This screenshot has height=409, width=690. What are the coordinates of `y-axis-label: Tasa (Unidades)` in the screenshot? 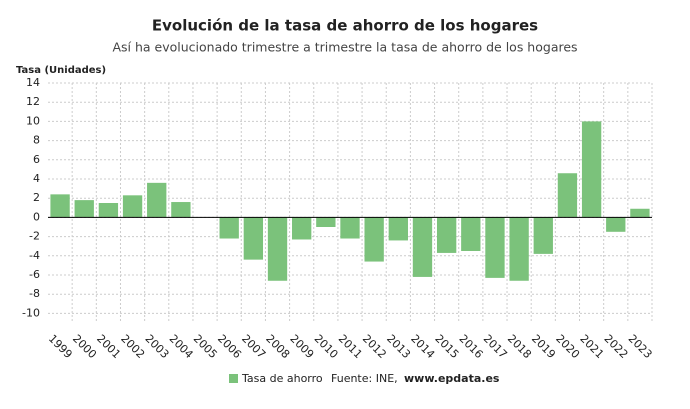 It's located at (61, 70).